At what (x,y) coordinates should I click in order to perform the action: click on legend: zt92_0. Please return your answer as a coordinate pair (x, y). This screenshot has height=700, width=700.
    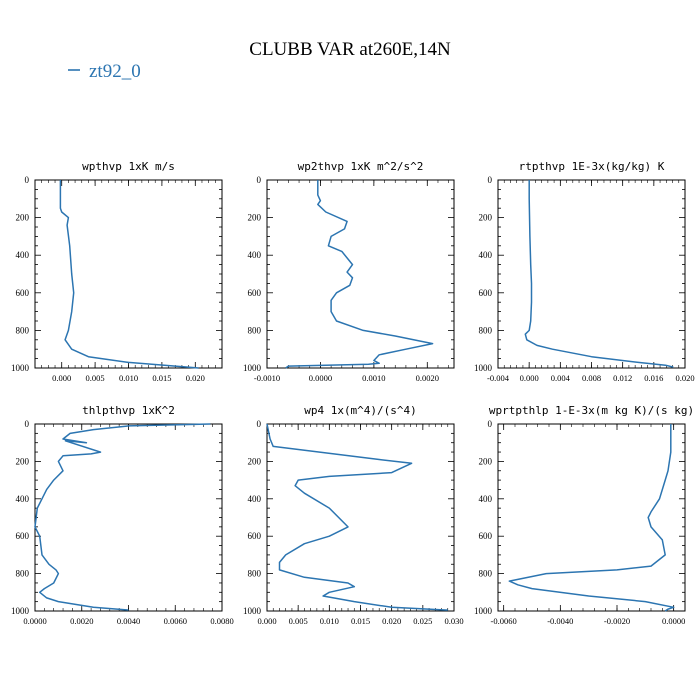
    Looking at the image, I should click on (104, 71).